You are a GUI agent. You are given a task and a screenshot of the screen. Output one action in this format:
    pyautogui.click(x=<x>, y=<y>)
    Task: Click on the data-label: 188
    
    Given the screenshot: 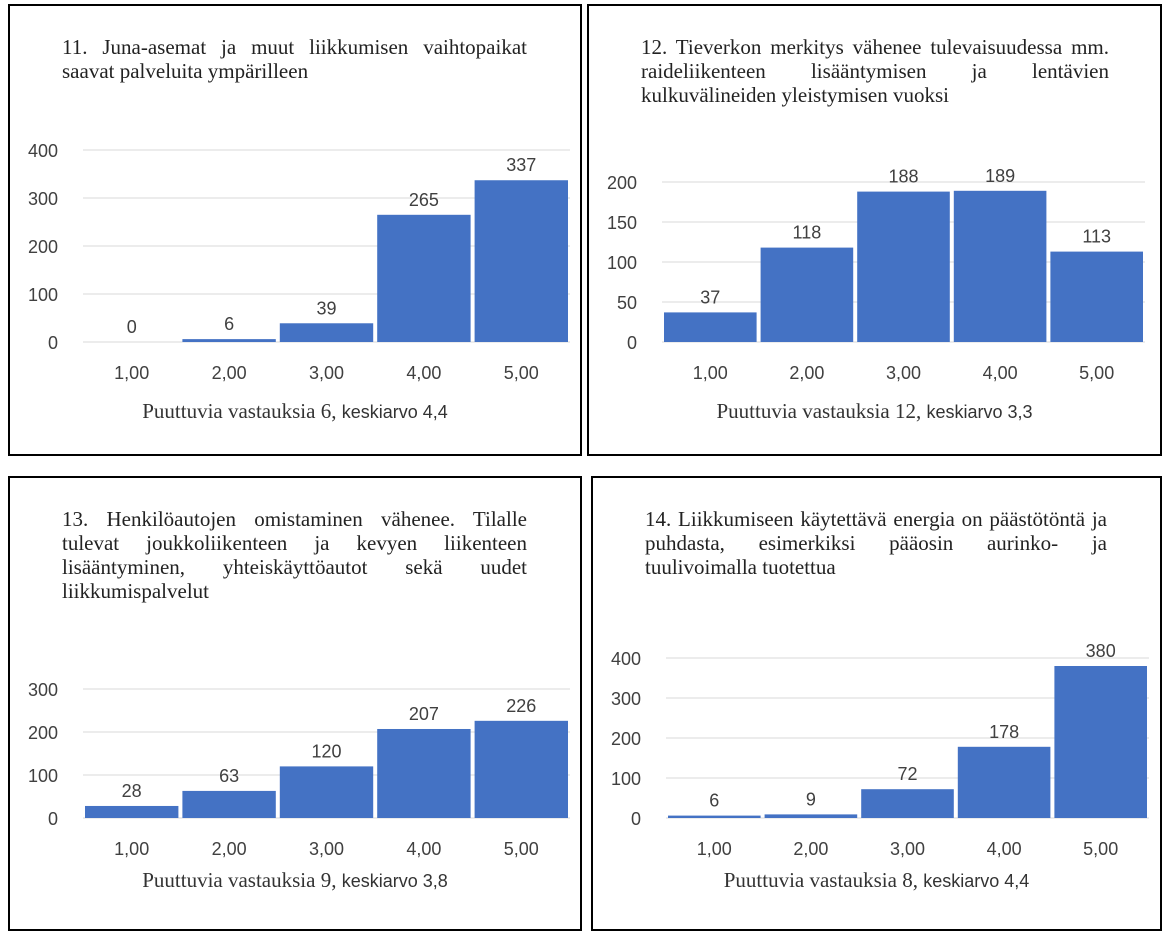 What is the action you would take?
    pyautogui.click(x=903, y=177)
    